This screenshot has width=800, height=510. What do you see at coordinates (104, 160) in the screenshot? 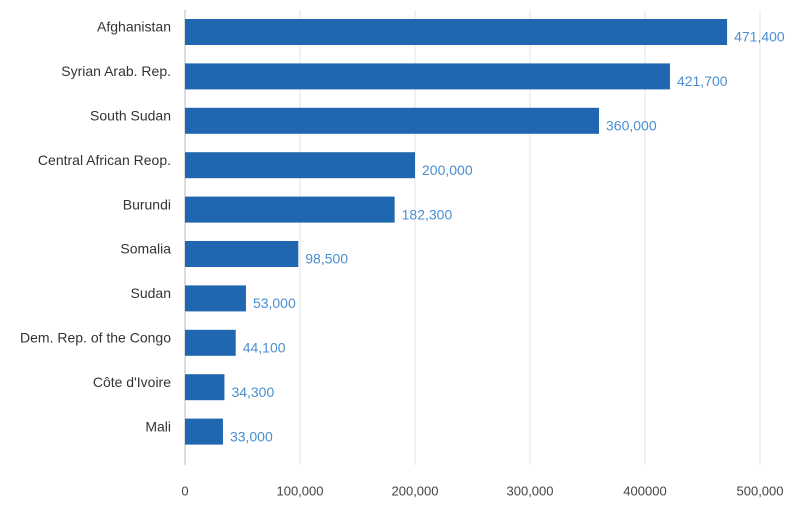
I see `y-tick-label: Central African Reop.` at bounding box center [104, 160].